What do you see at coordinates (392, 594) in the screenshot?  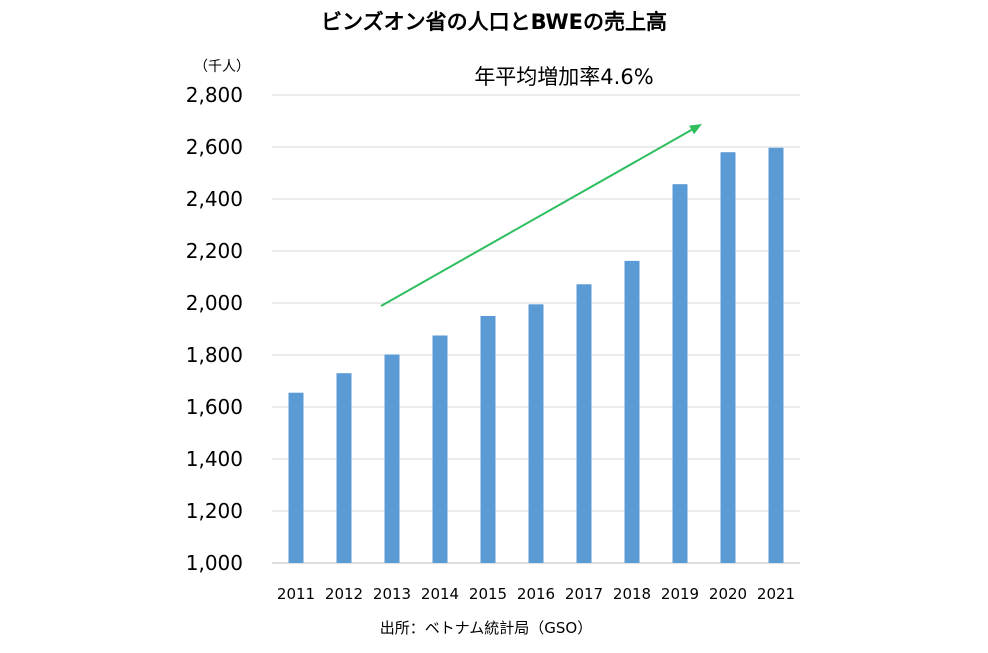 I see `x-tick-label: 2013` at bounding box center [392, 594].